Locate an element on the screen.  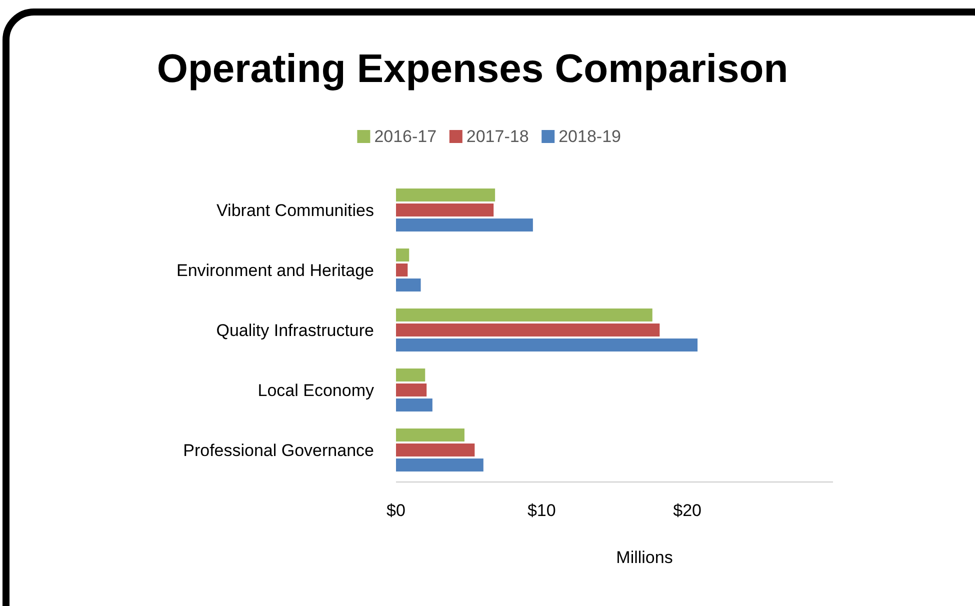
x-tick-label: $0 is located at coordinates (396, 510).